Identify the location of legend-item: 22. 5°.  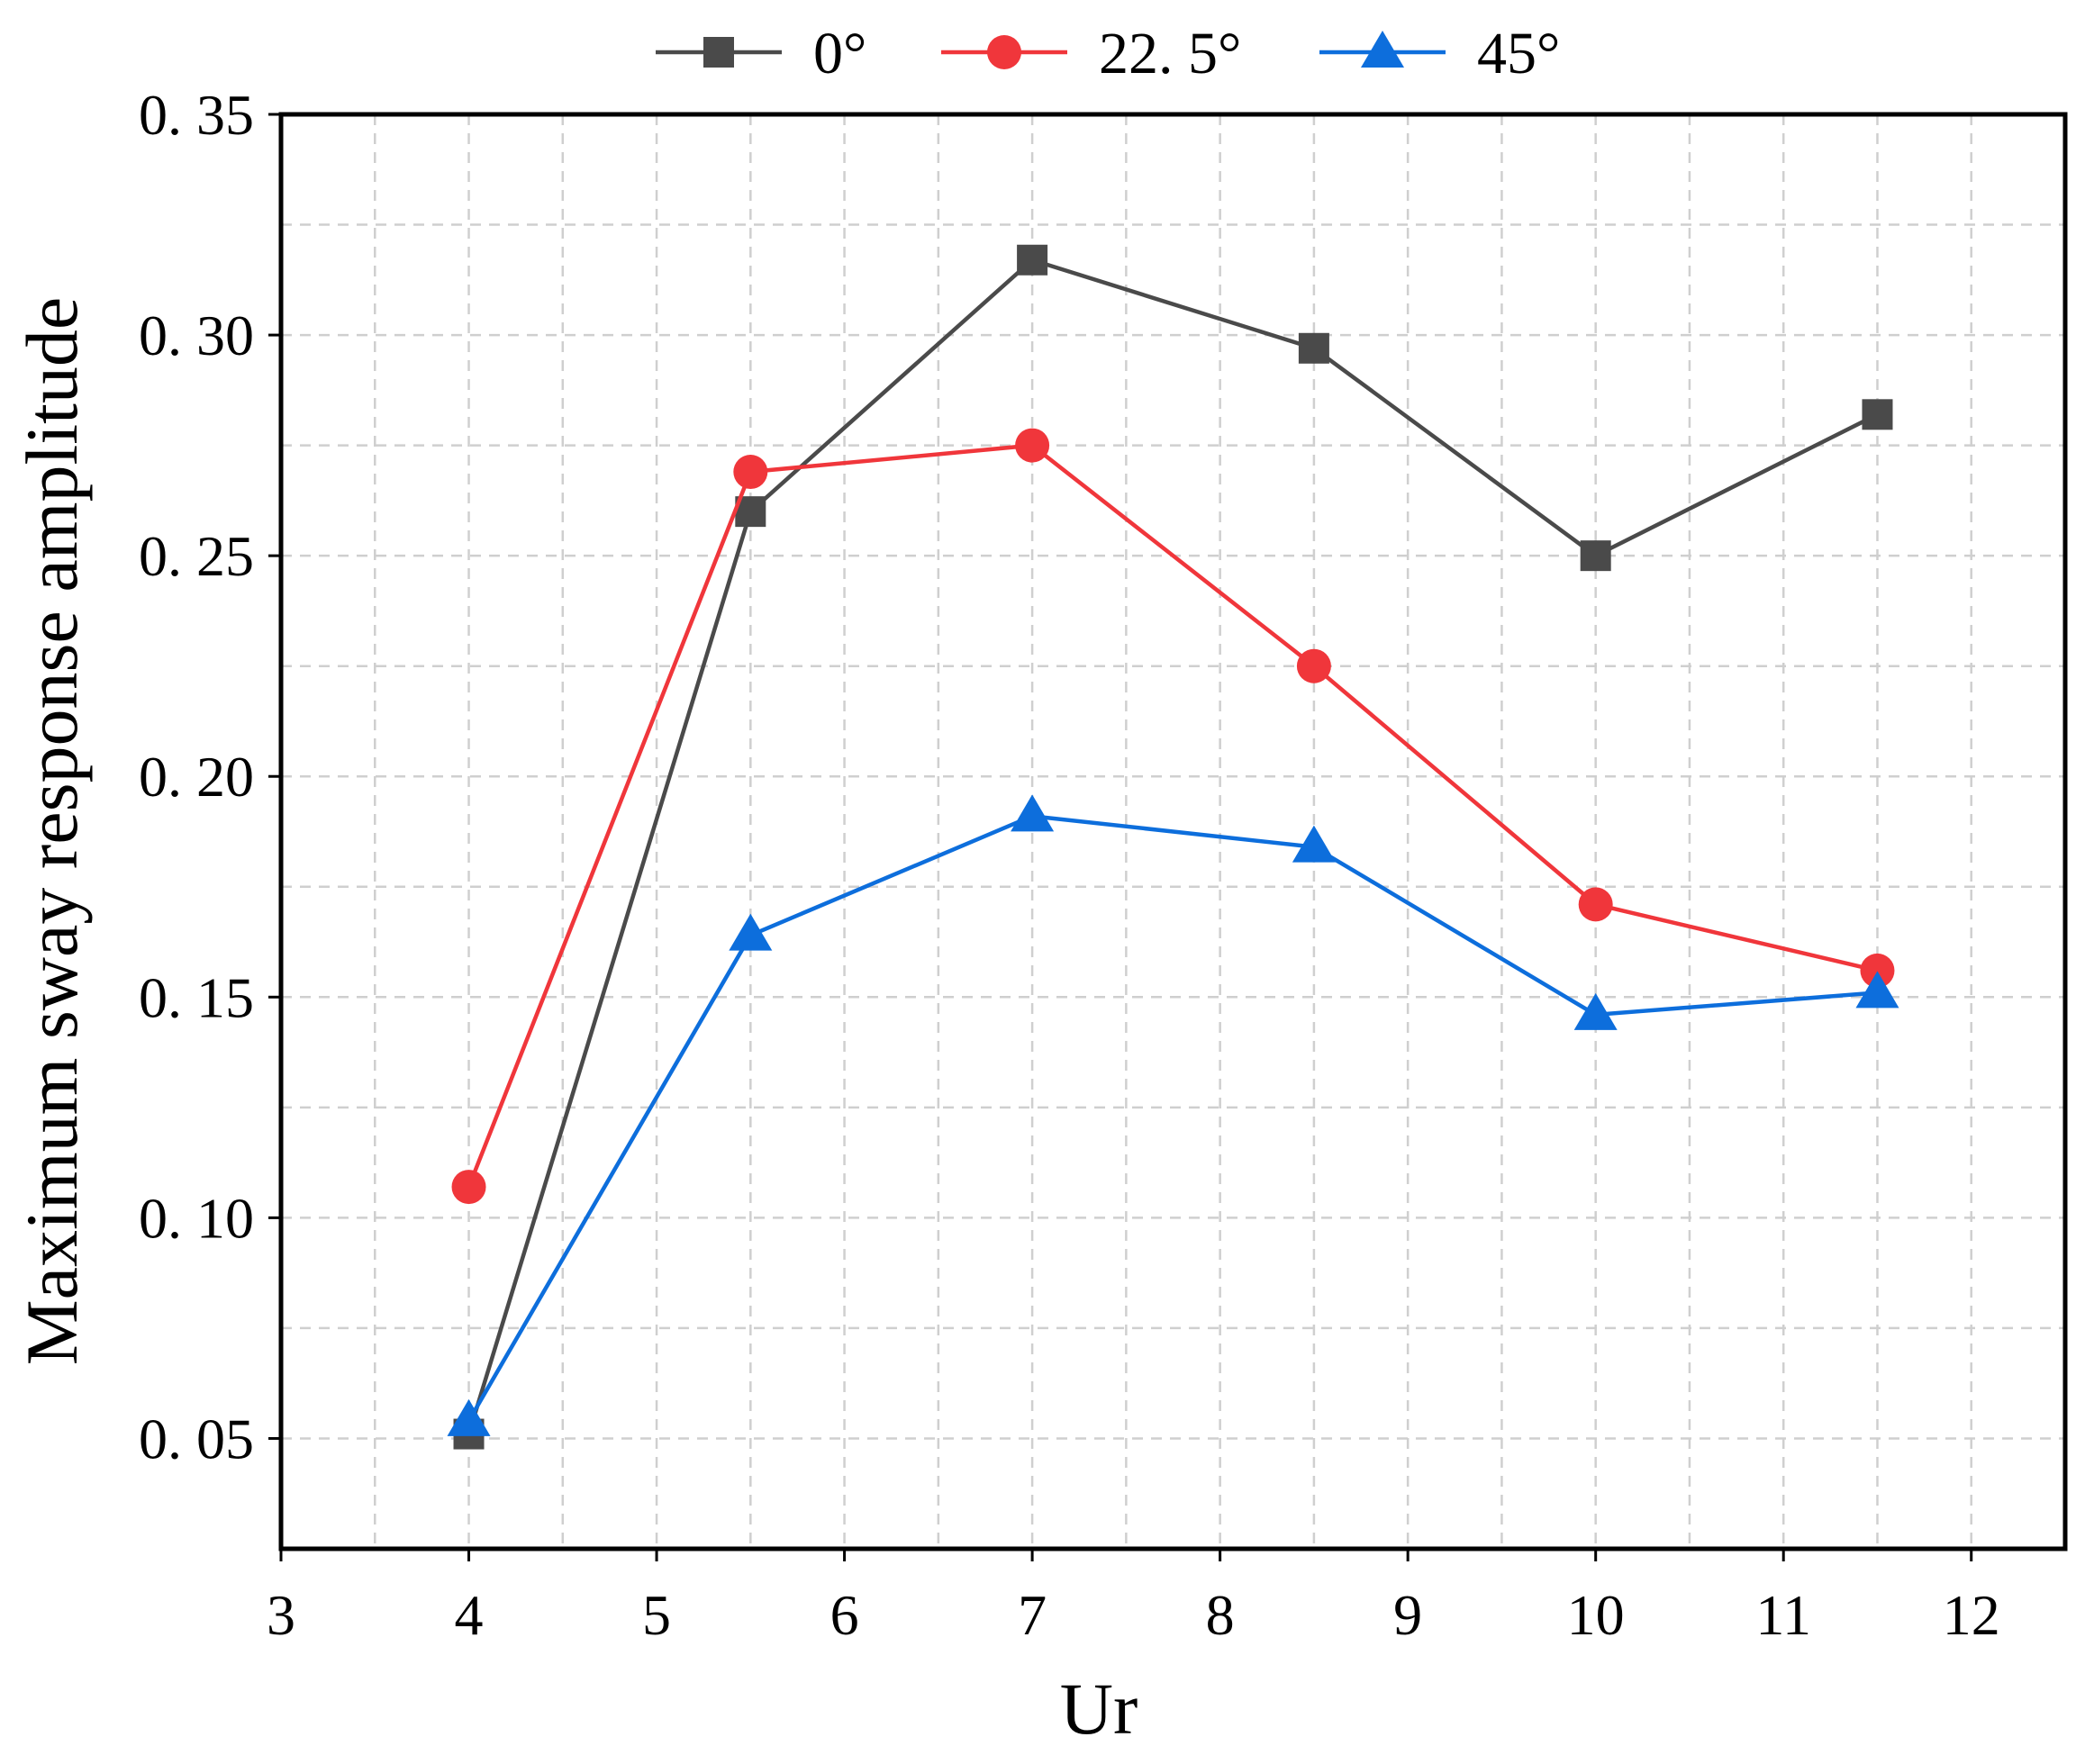
(1091, 53).